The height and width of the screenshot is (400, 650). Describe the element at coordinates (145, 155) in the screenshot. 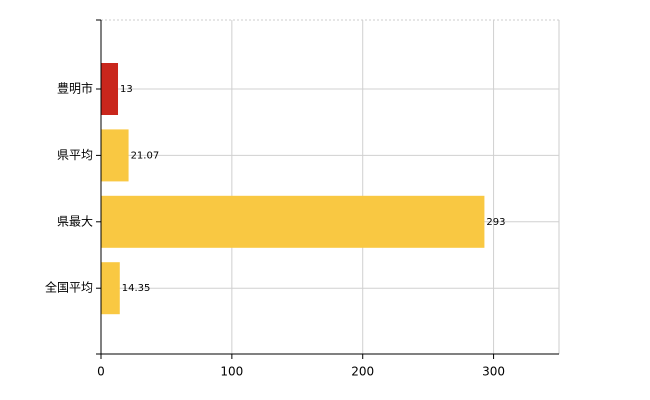

I see `value-label: 21.07` at that location.